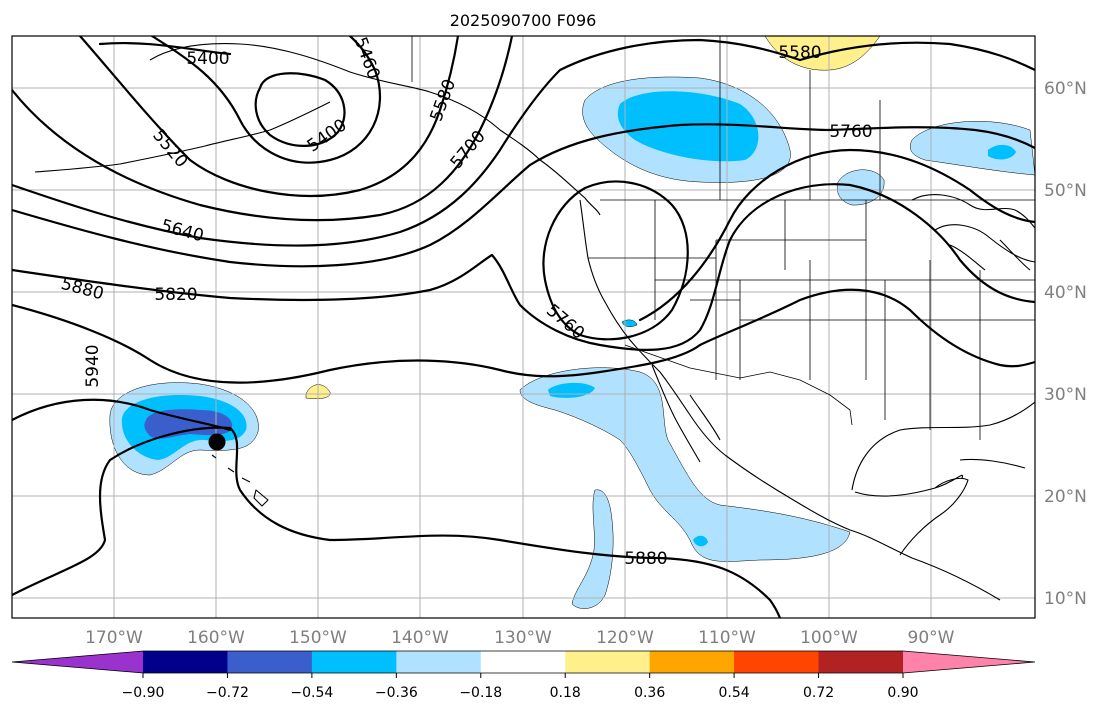  Describe the element at coordinates (992, 463) in the screenshot. I see `cuba` at that location.